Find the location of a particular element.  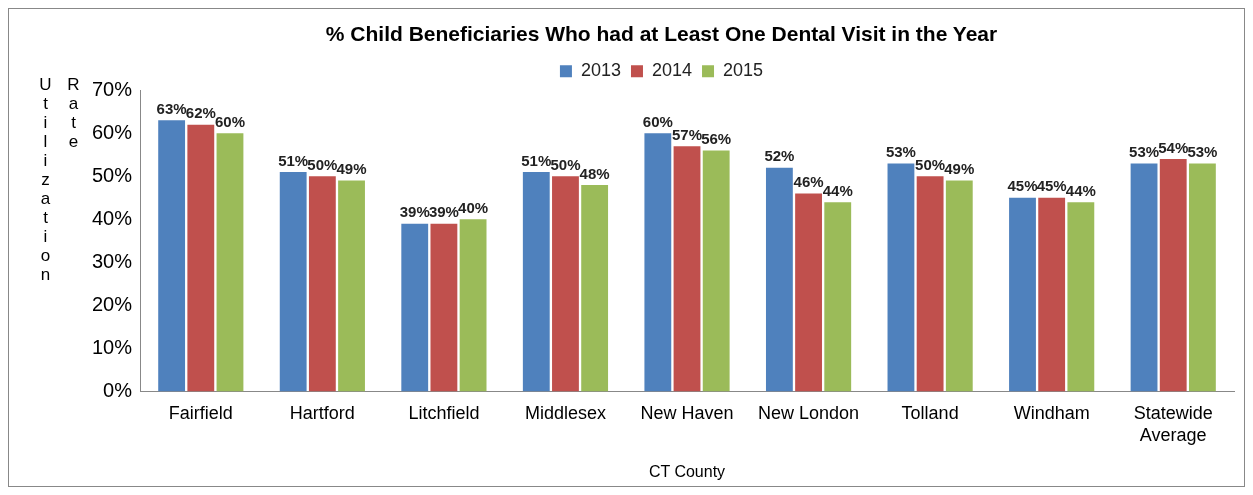

data-label: 60% is located at coordinates (657, 121).